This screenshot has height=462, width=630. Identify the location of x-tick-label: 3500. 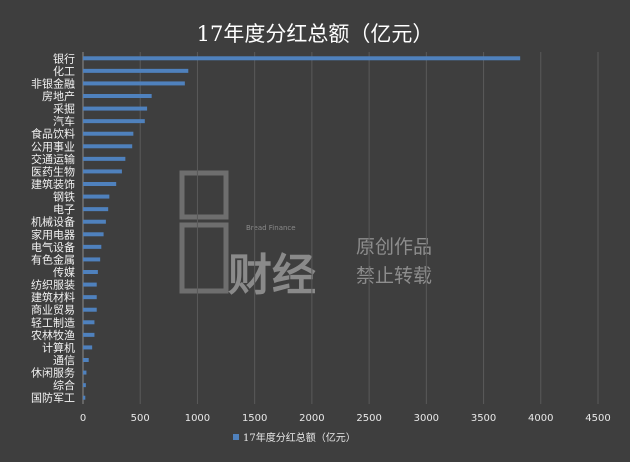
(483, 418).